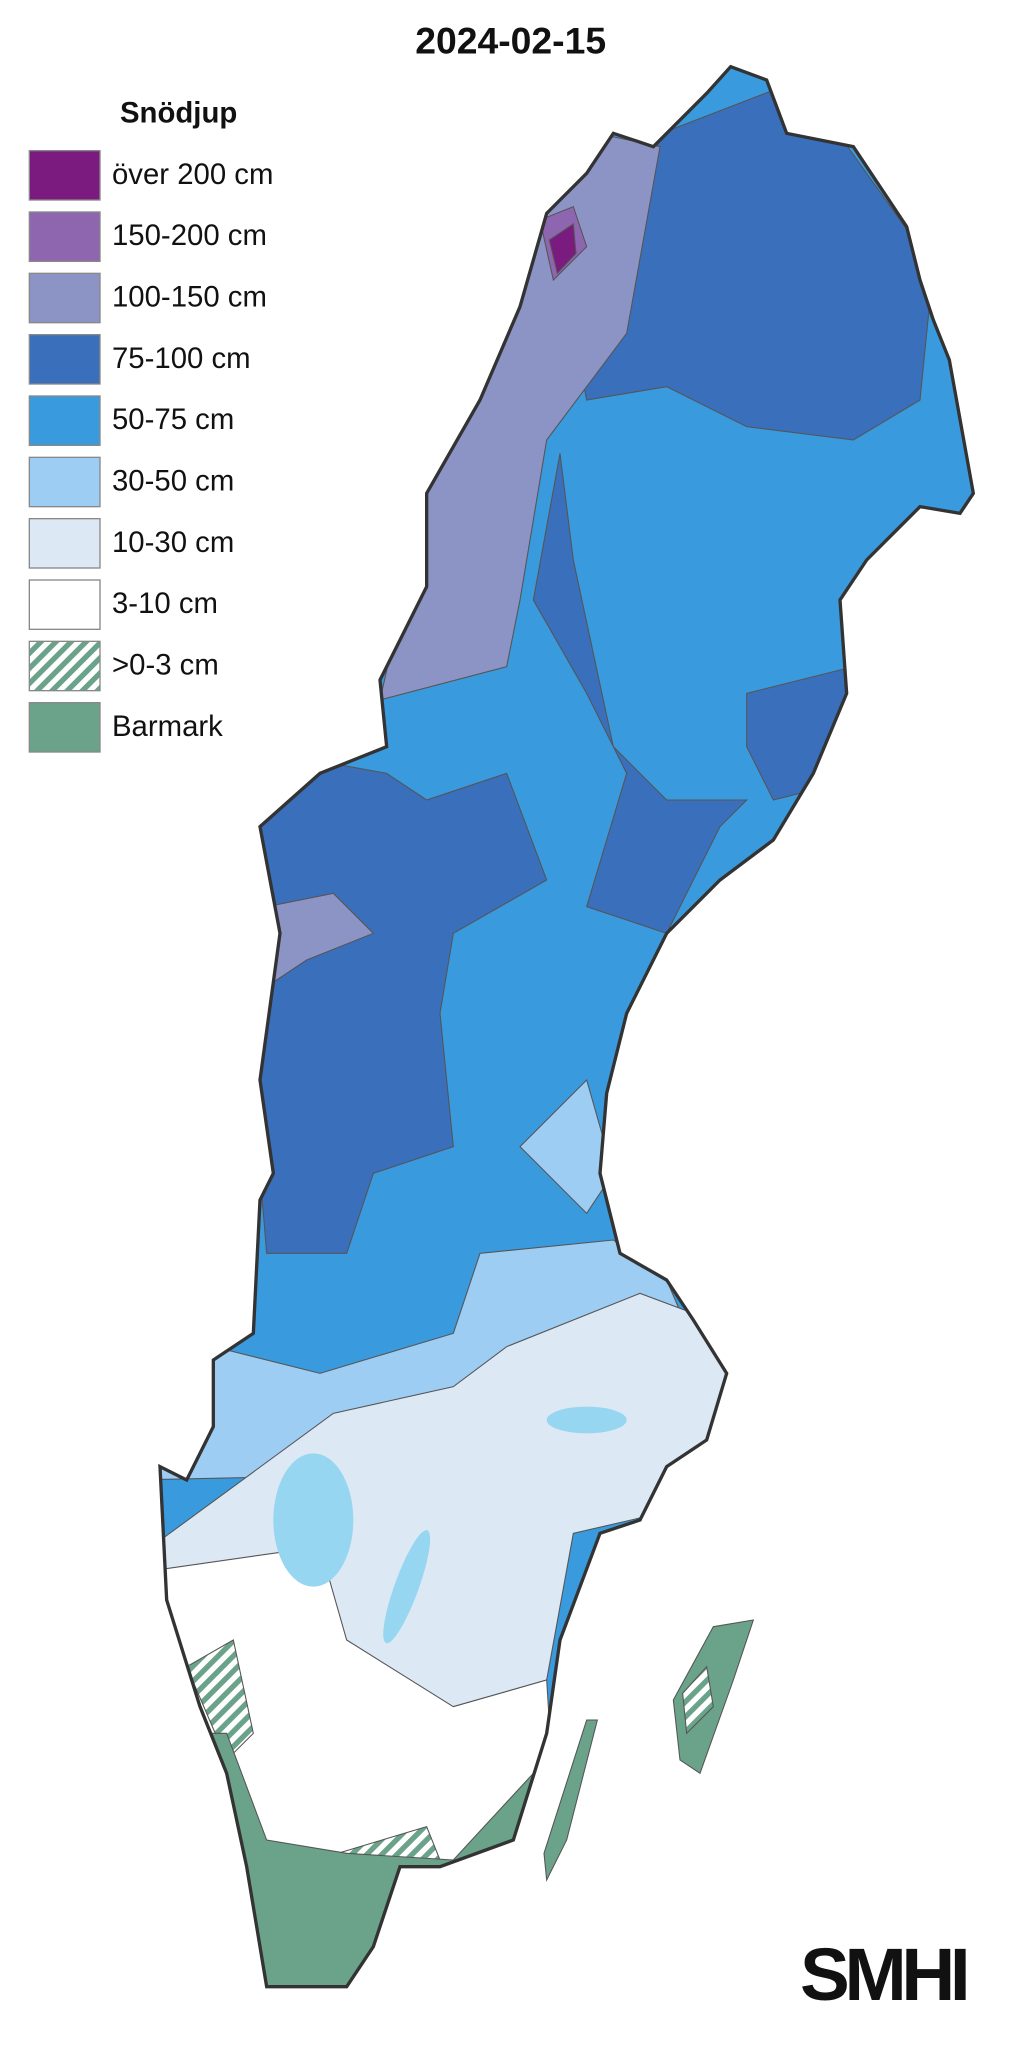 The image size is (1024, 2048). Describe the element at coordinates (510, 40) in the screenshot. I see `map-title: 2024-02-15` at that location.